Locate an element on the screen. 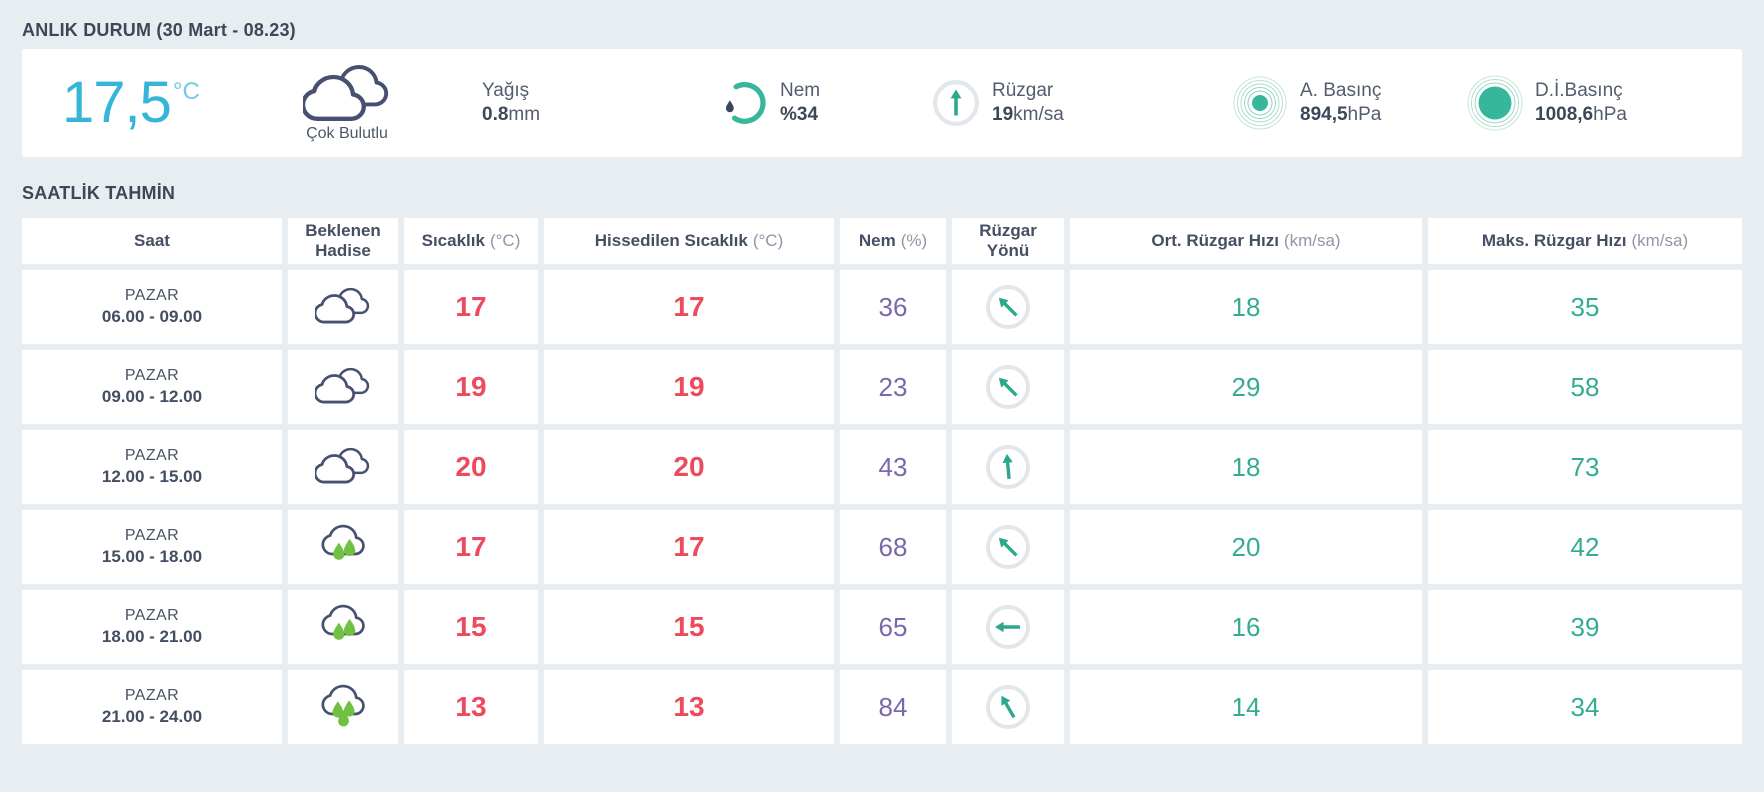  wind-avg-value: 29 is located at coordinates (1246, 387).